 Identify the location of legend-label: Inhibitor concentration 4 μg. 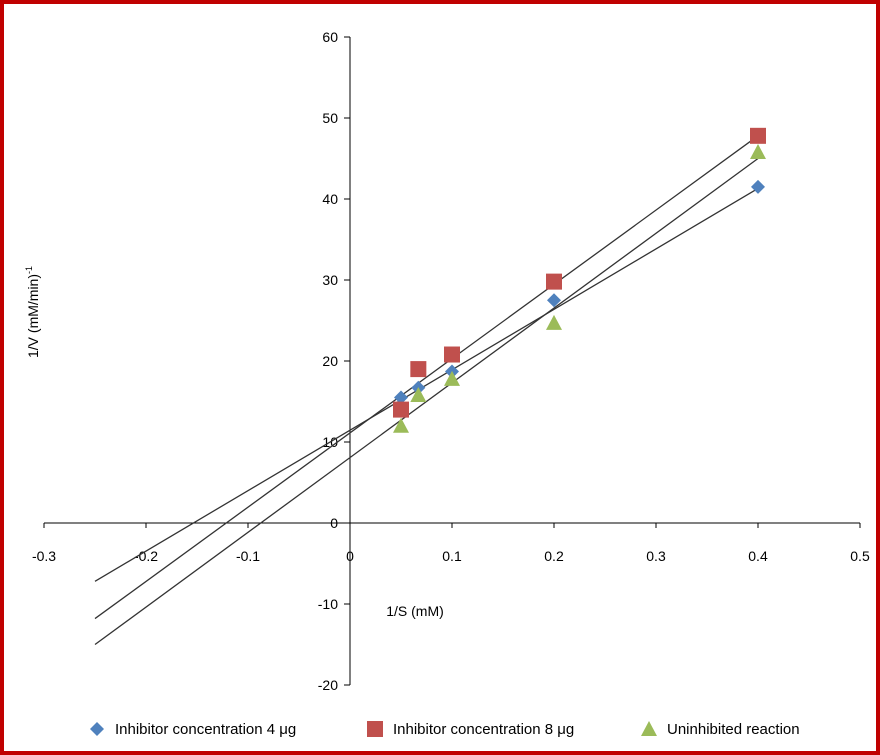
(205, 729).